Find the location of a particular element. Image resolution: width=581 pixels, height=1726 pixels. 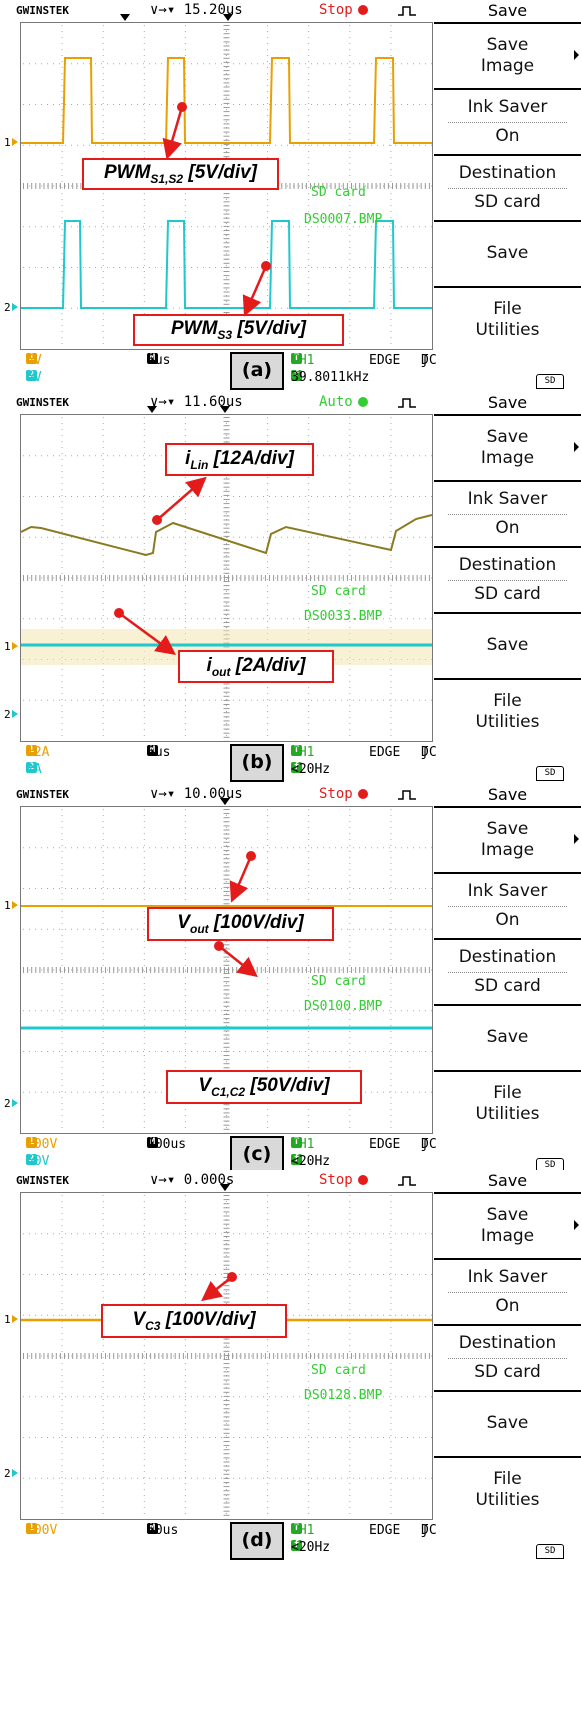

overlay-file-name: DS0033.BMP is located at coordinates (343, 616).